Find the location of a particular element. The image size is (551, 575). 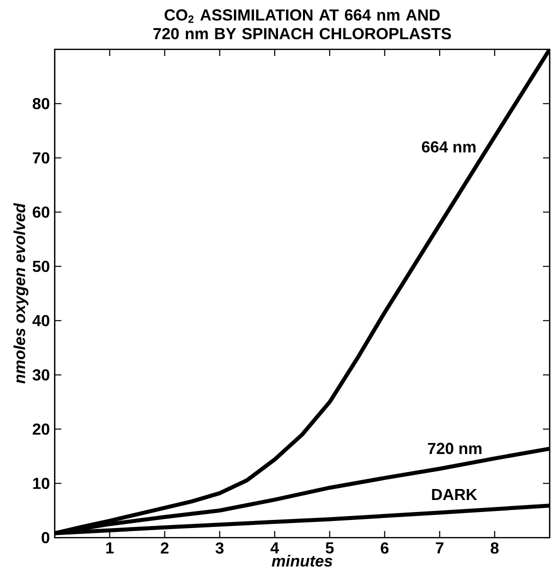

series-label: 664 nm is located at coordinates (449, 147).